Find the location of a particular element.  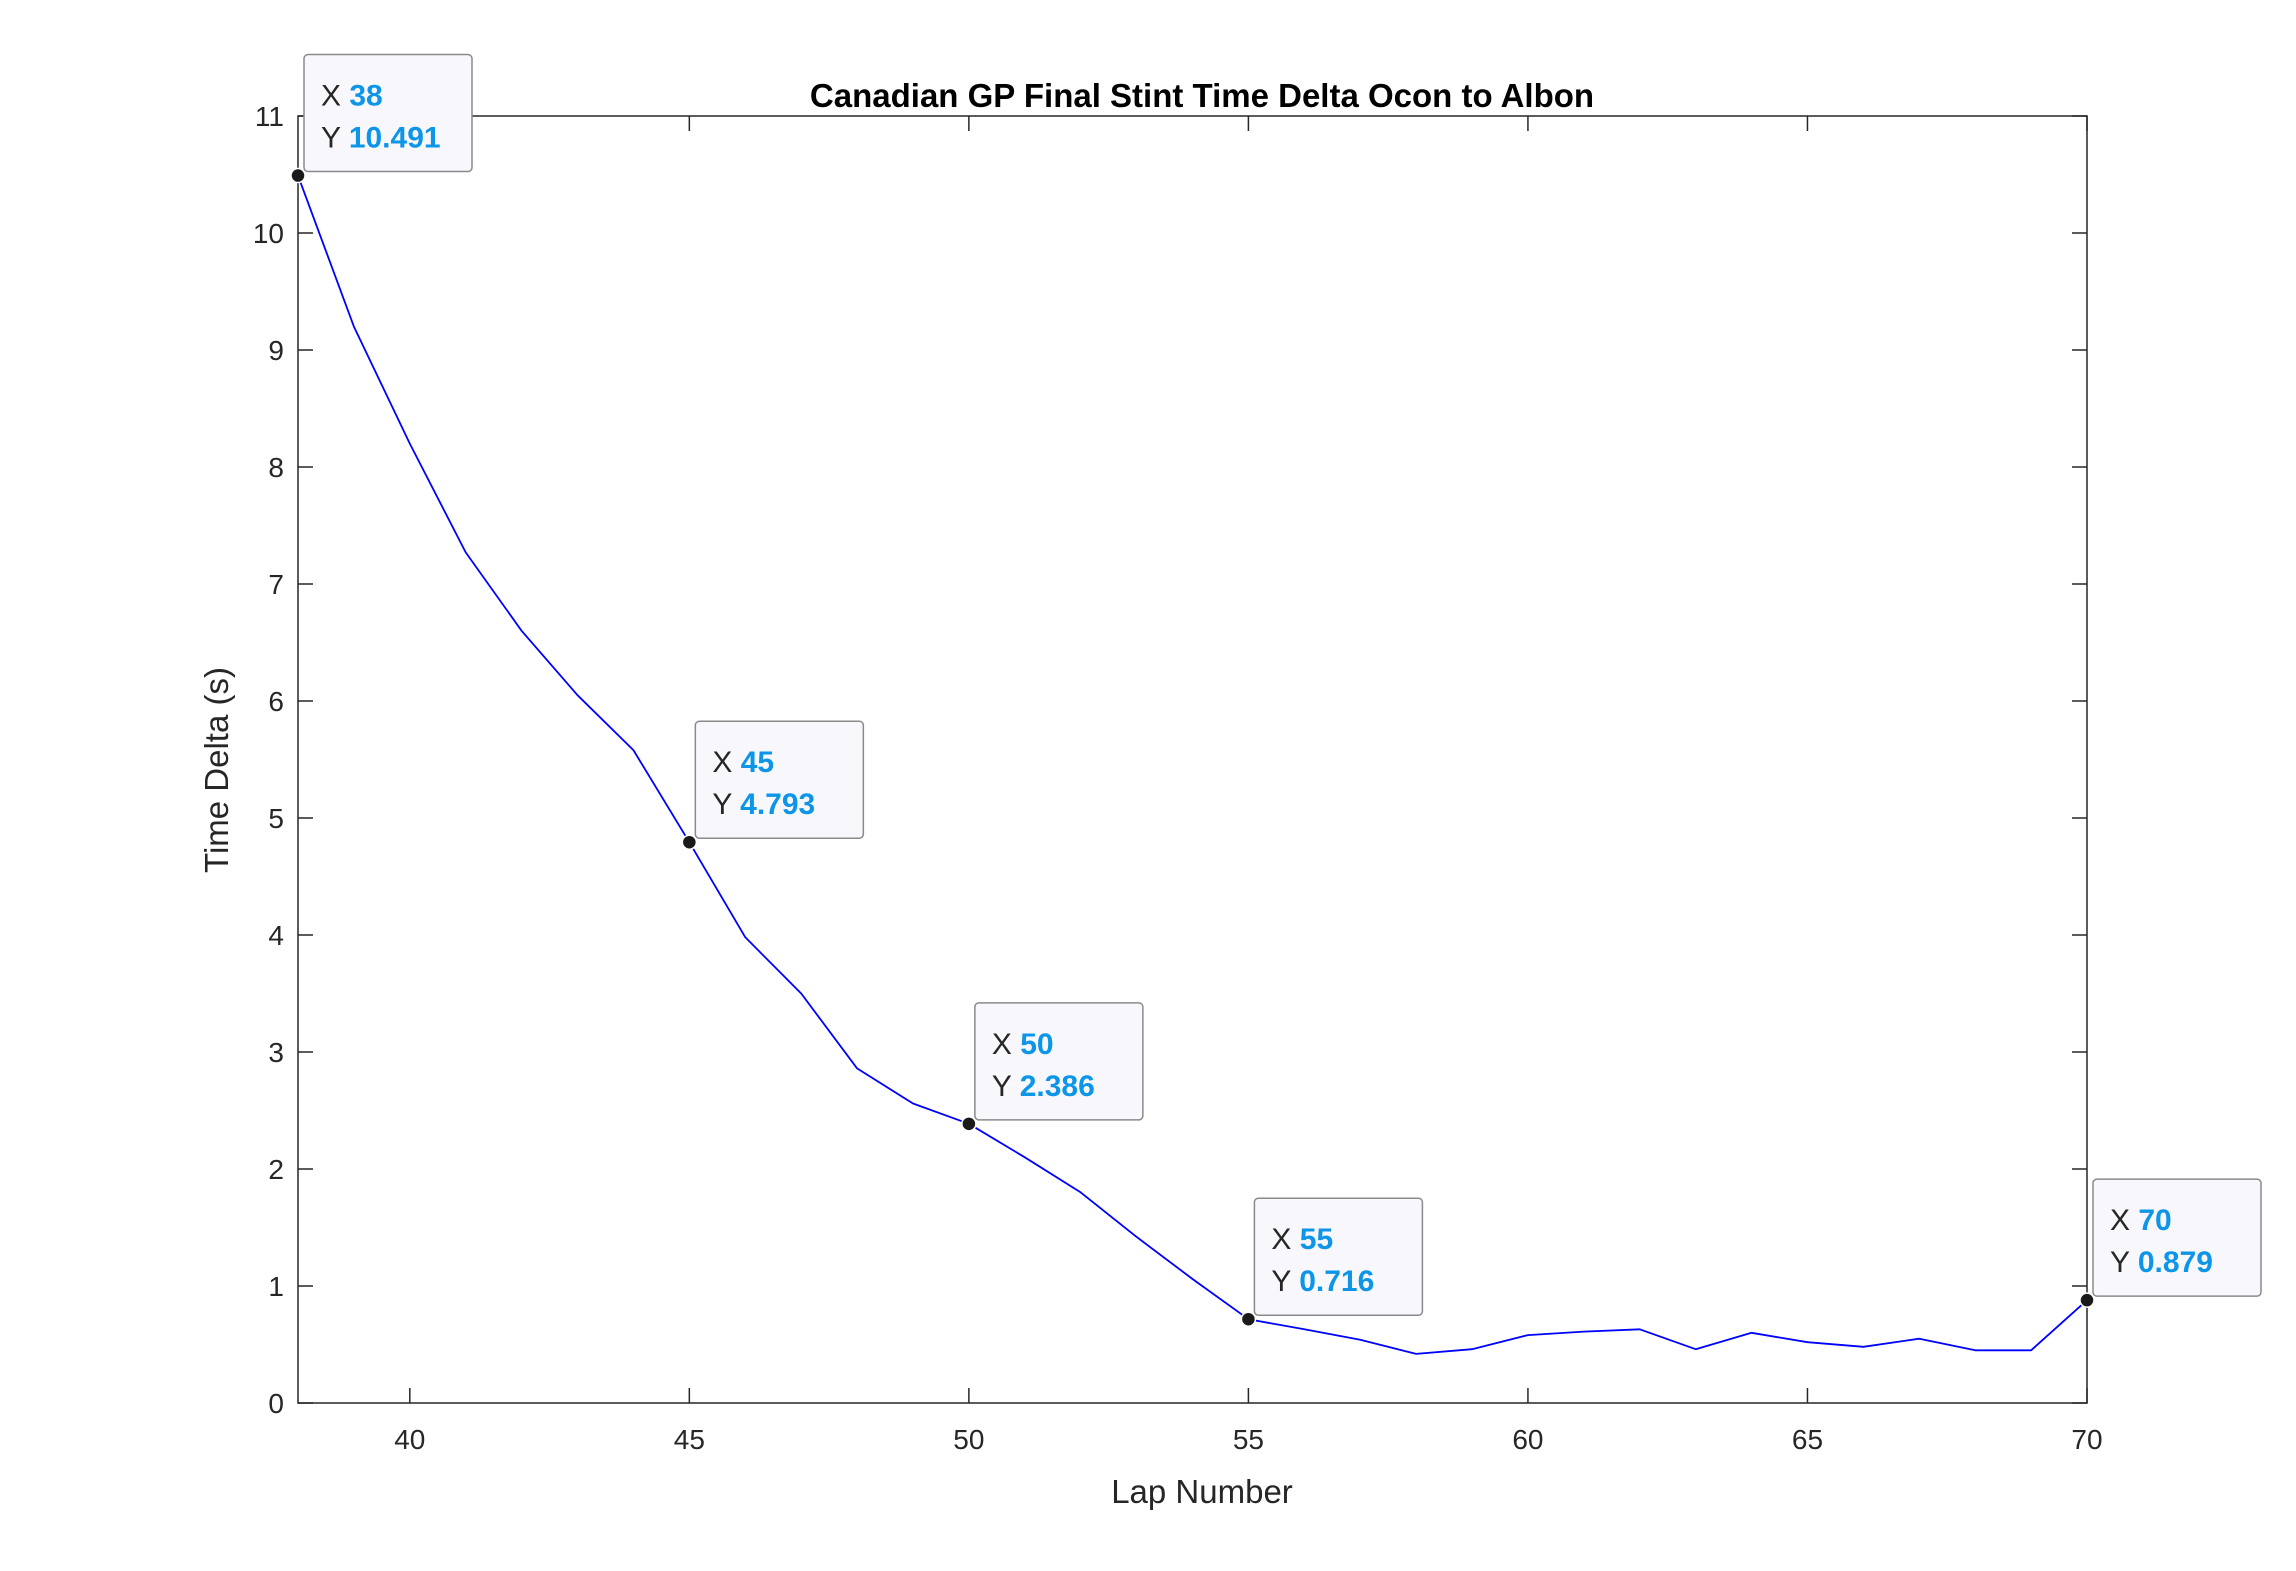

y-axis-label: Time Delta (s) is located at coordinates (216, 770).